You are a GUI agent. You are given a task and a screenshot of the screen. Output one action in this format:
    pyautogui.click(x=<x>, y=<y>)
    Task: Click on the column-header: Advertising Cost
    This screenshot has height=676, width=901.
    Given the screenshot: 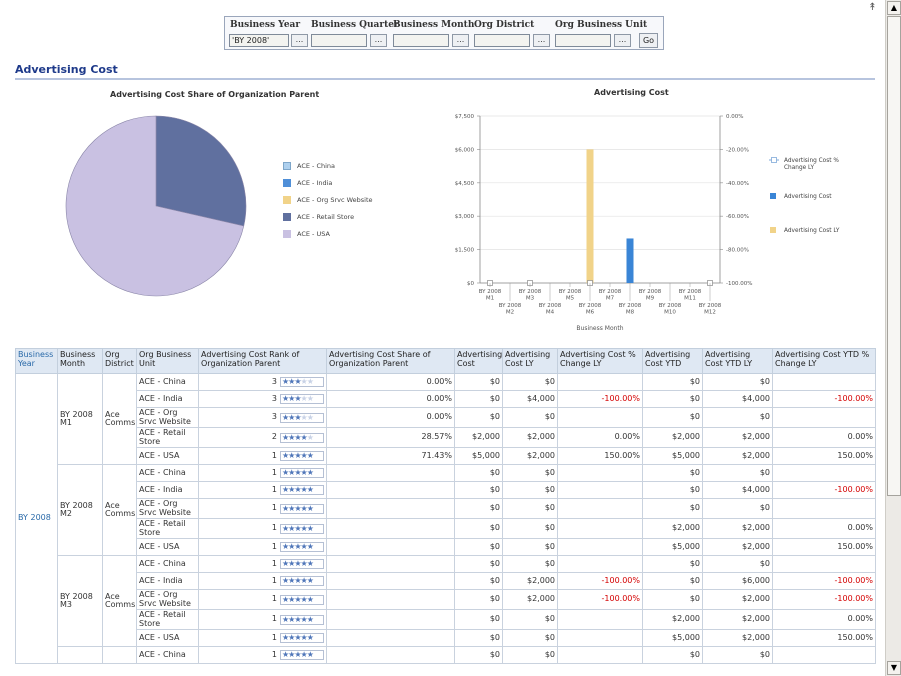 What is the action you would take?
    pyautogui.click(x=478, y=361)
    